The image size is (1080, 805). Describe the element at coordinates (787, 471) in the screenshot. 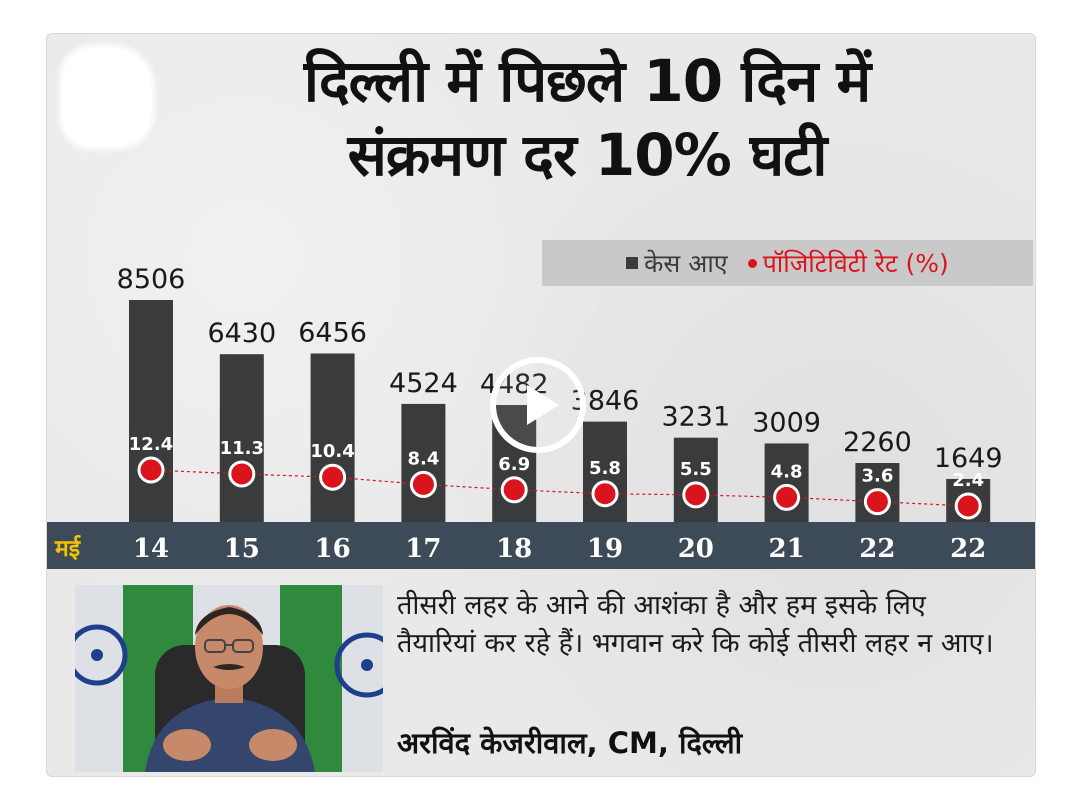

I see `rate-value-label: 4.8` at that location.